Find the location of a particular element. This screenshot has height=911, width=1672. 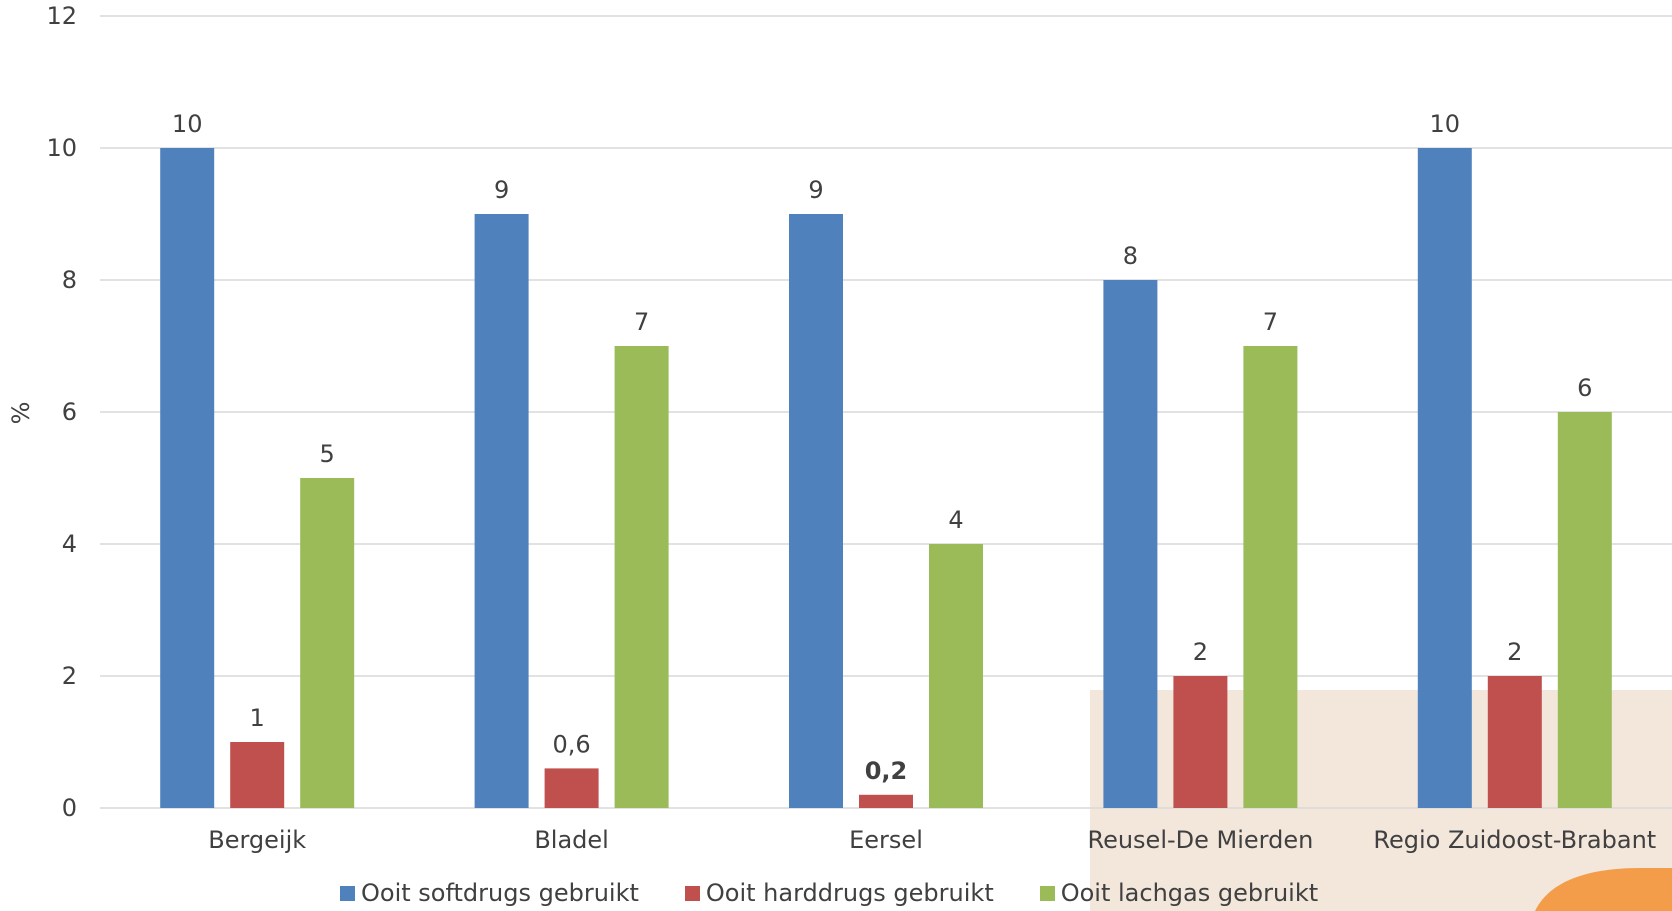

x-tick-label: Regio Zuidoost-Brabant is located at coordinates (1514, 840).